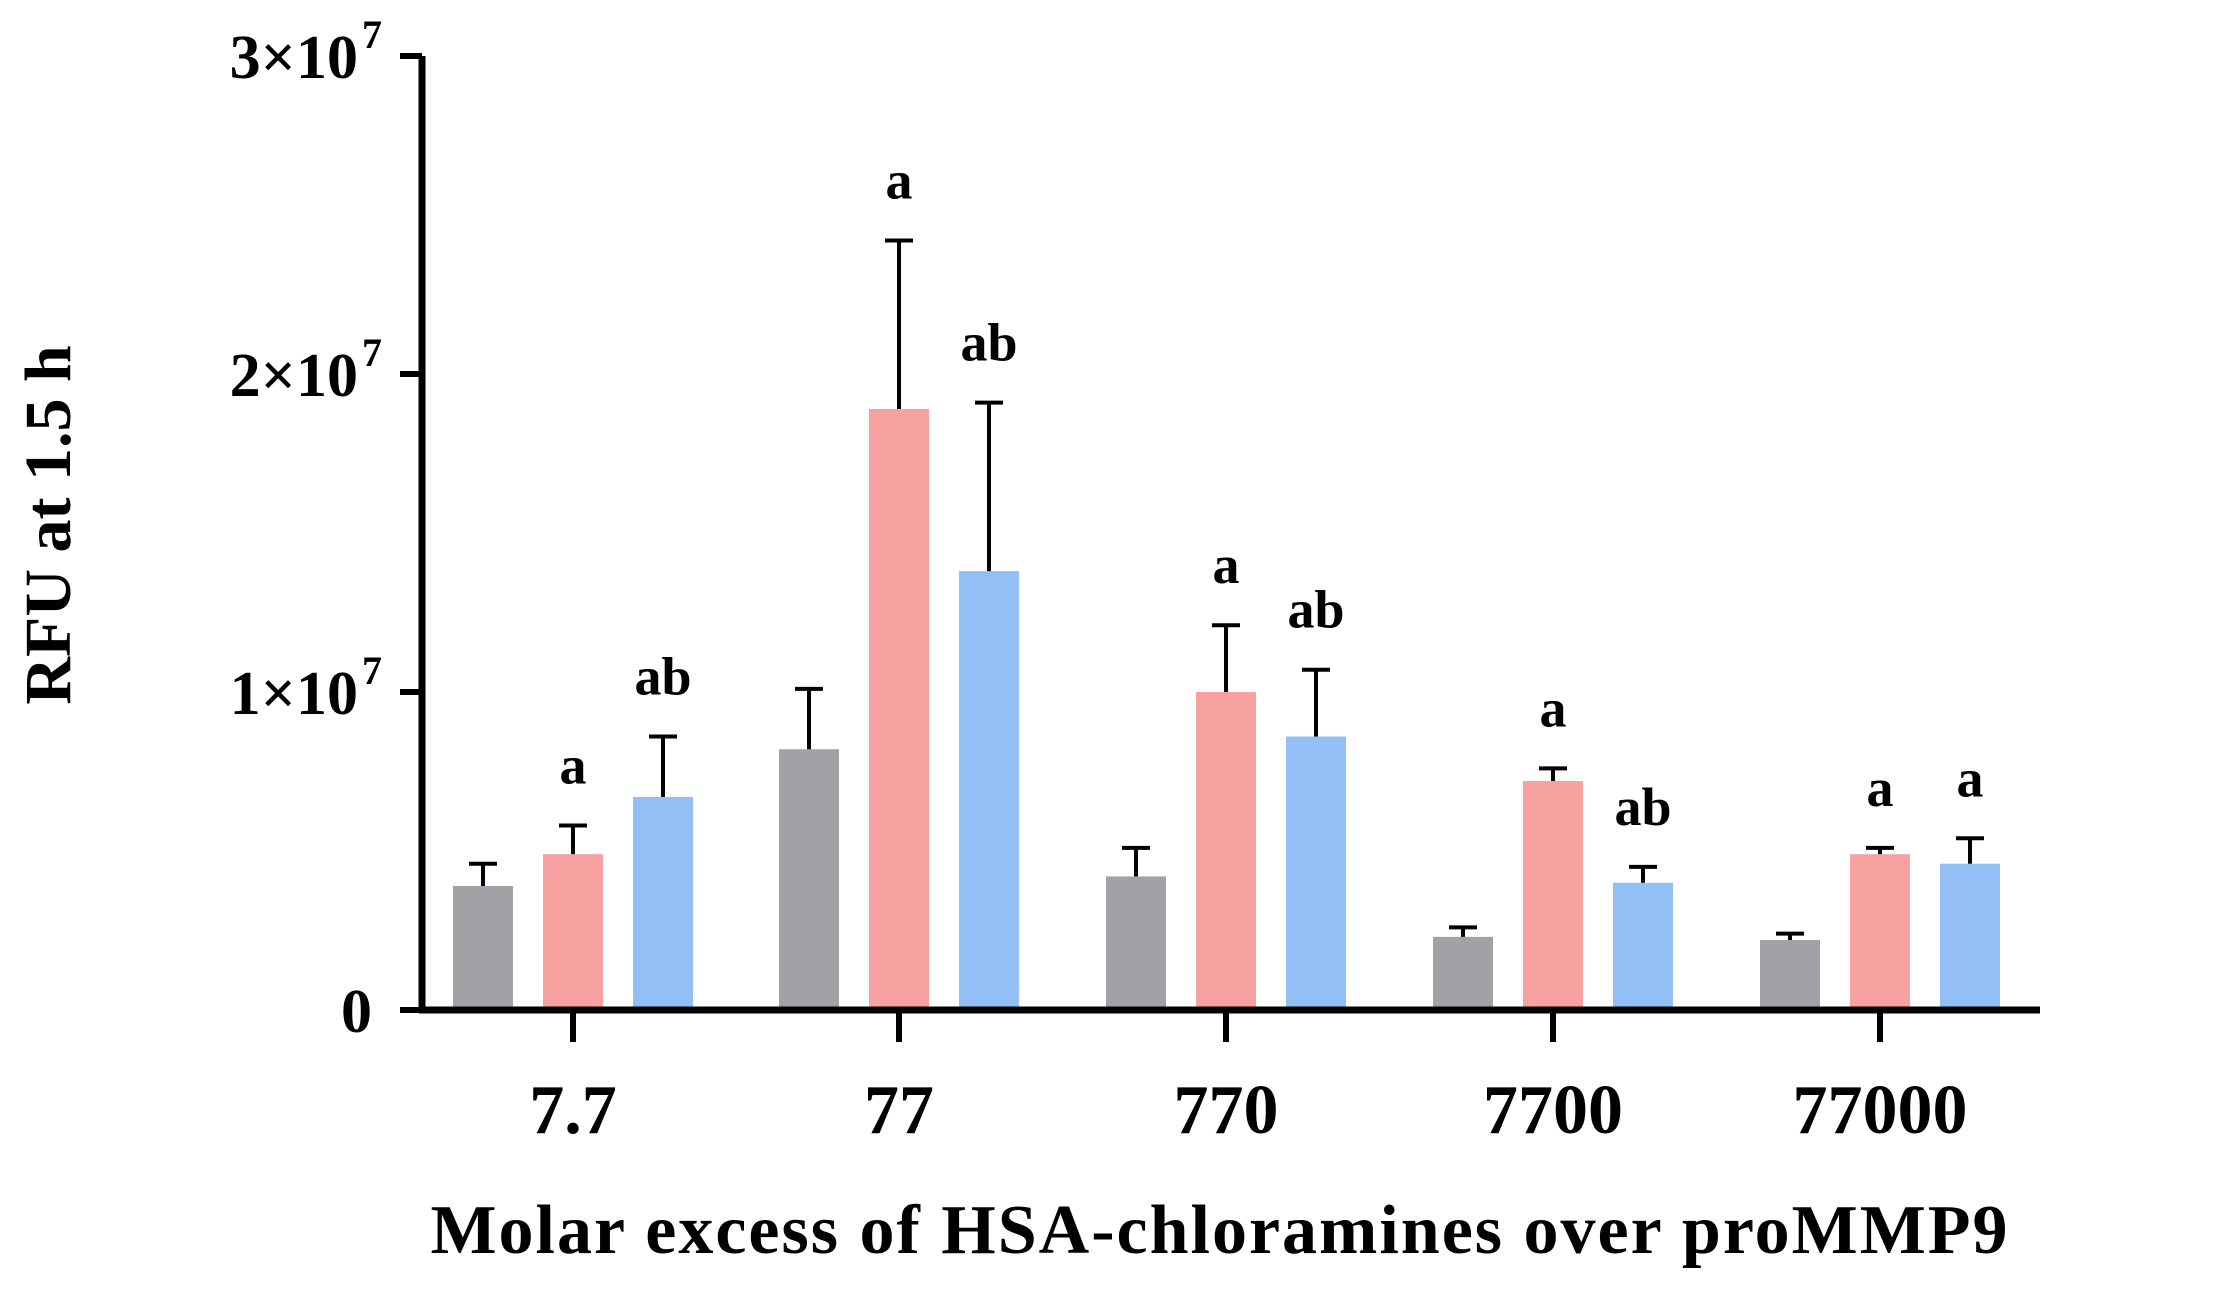  I want to click on x-ticks-layer: 7.7 77 770 7700 77000, so click(1248, 1079).